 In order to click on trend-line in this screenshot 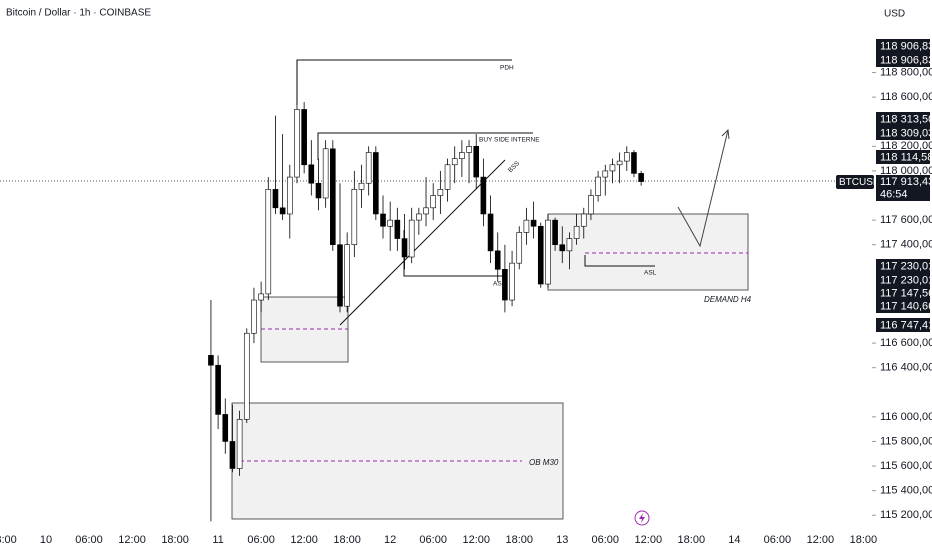, I will do `click(422, 242)`.